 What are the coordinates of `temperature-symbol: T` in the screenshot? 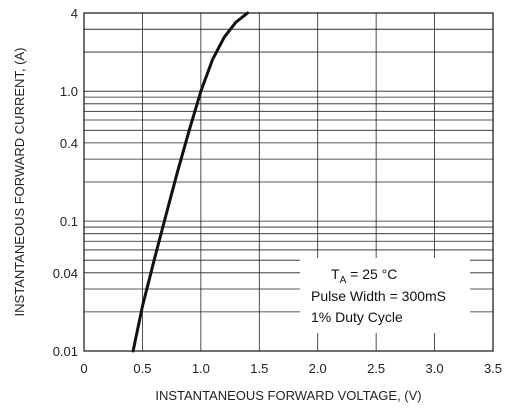 It's located at (335, 274).